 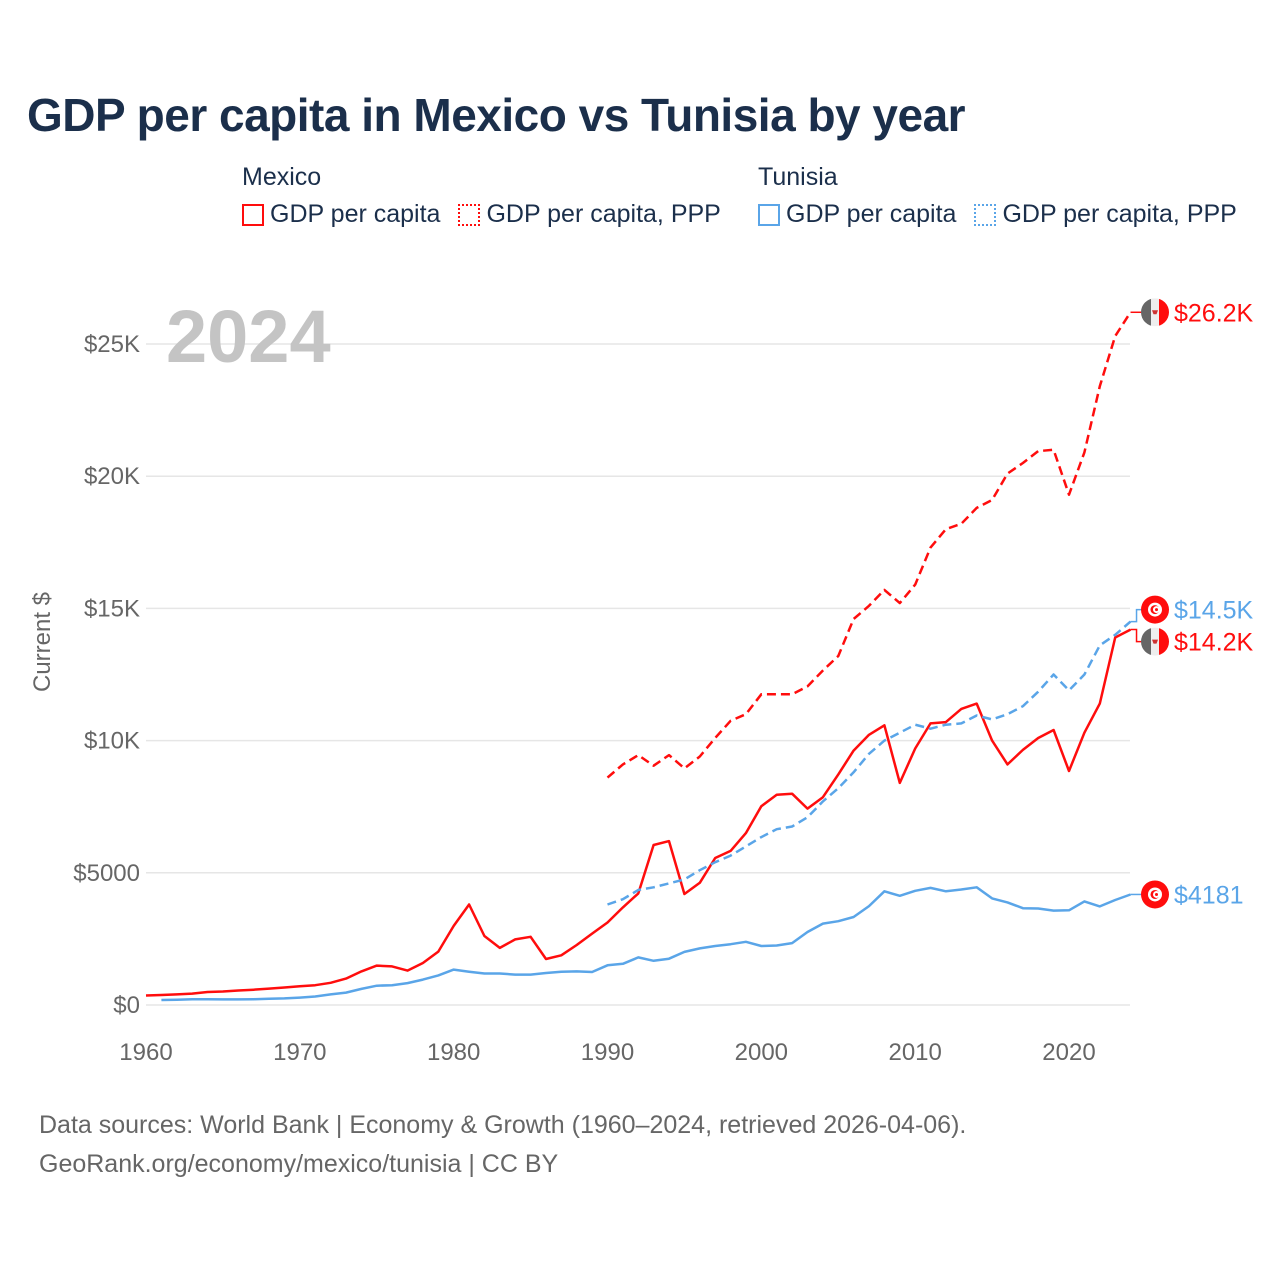 I want to click on end-value-label: $14.5K, so click(x=1214, y=611).